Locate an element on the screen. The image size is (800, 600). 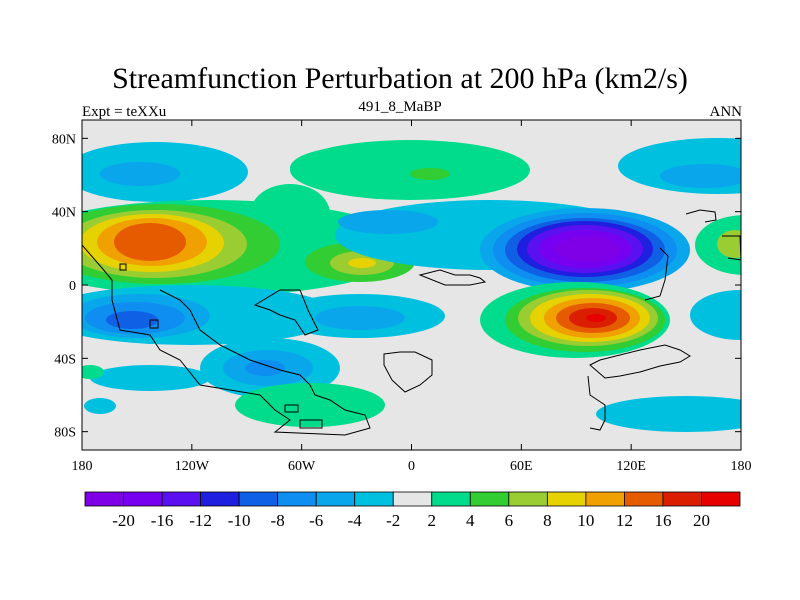
colorbar-label: 20 is located at coordinates (701, 520).